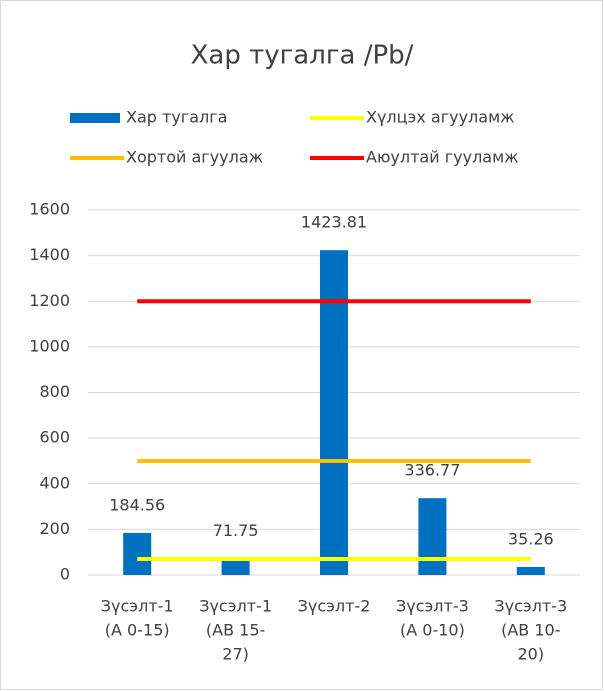  What do you see at coordinates (236, 530) in the screenshot?
I see `data-label: 71.75` at bounding box center [236, 530].